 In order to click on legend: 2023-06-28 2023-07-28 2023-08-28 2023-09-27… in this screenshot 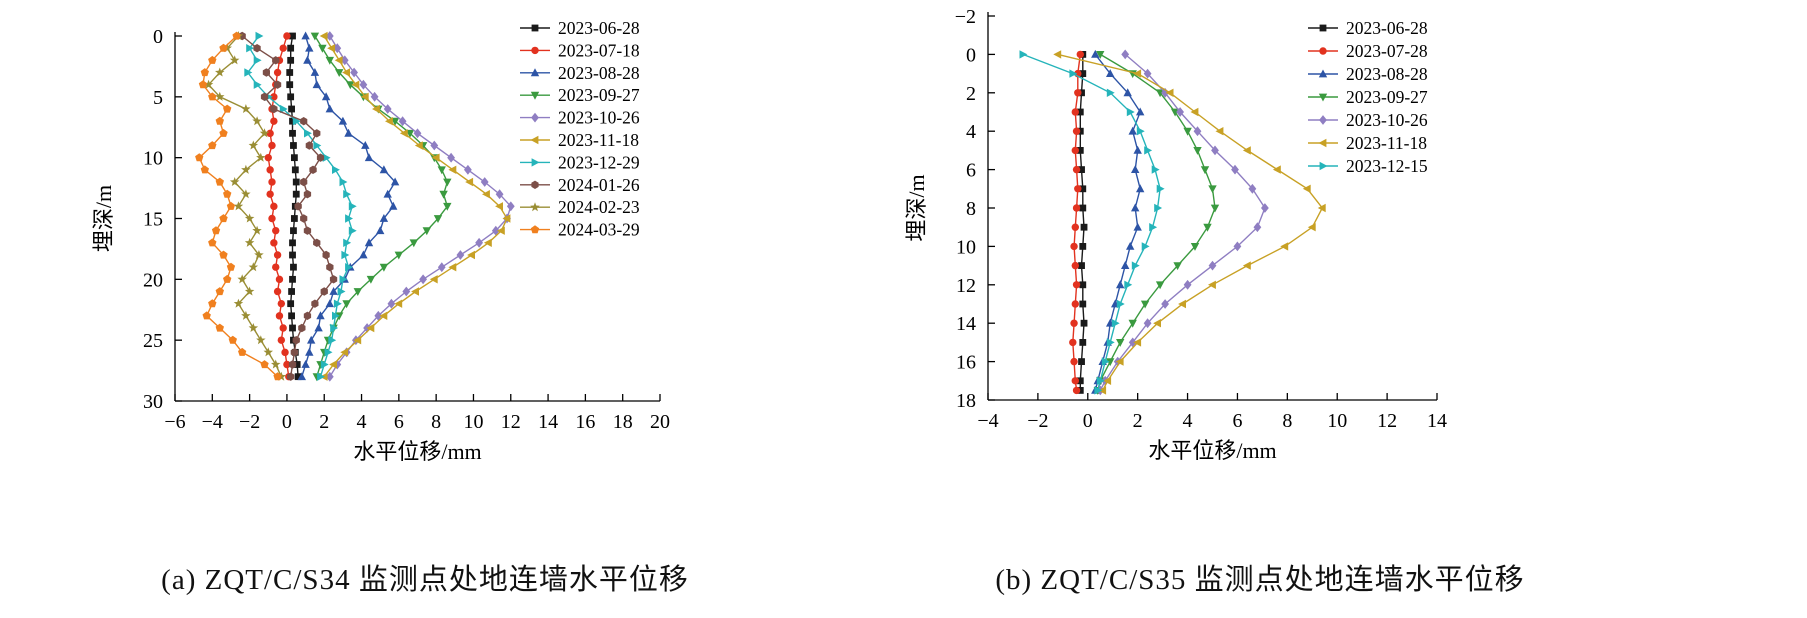, I will do `click(1368, 97)`.